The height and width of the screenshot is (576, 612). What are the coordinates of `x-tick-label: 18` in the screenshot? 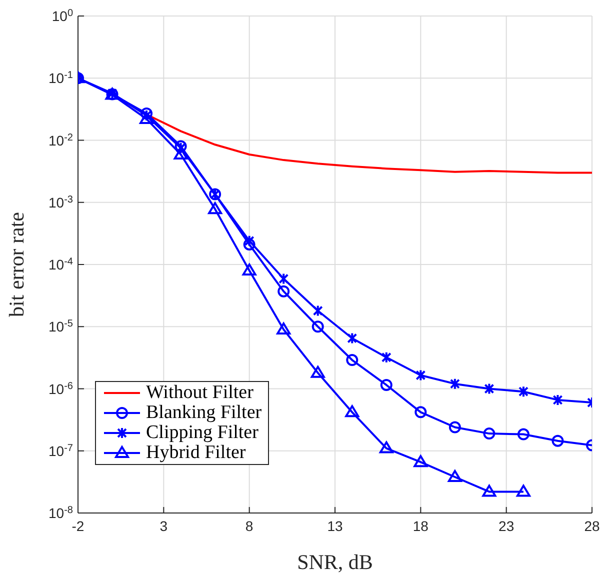 It's located at (420, 526).